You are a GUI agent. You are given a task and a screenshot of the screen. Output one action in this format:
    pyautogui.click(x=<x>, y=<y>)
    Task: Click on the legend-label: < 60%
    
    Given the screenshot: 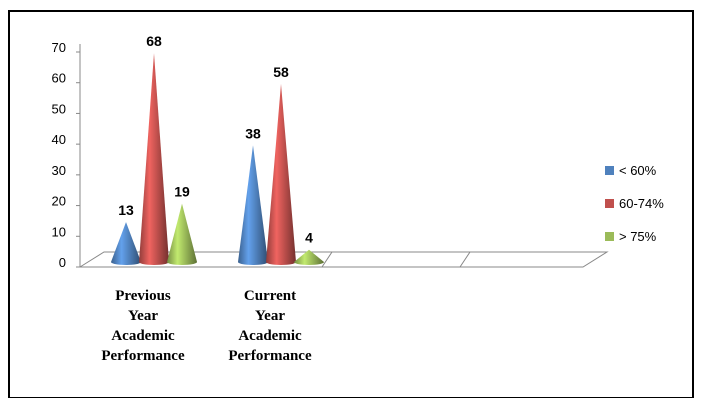 What is the action you would take?
    pyautogui.click(x=638, y=170)
    